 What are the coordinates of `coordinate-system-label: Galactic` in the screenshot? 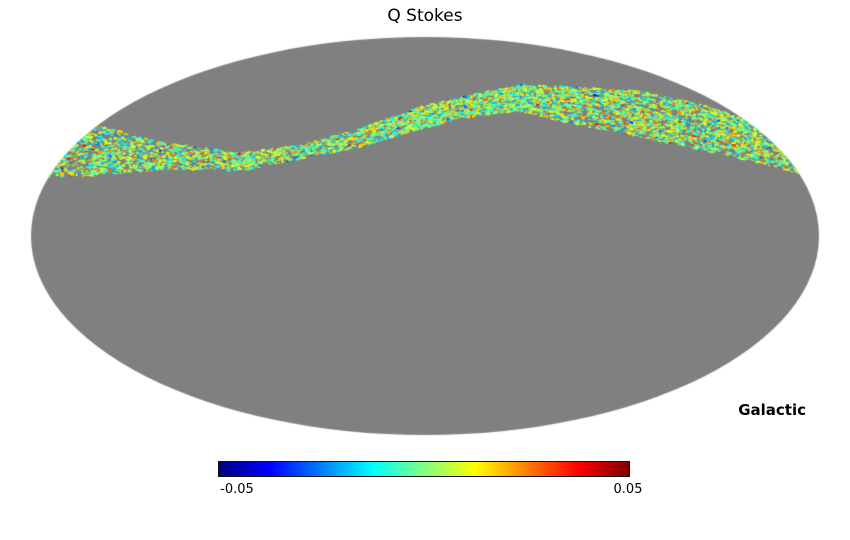 It's located at (772, 410).